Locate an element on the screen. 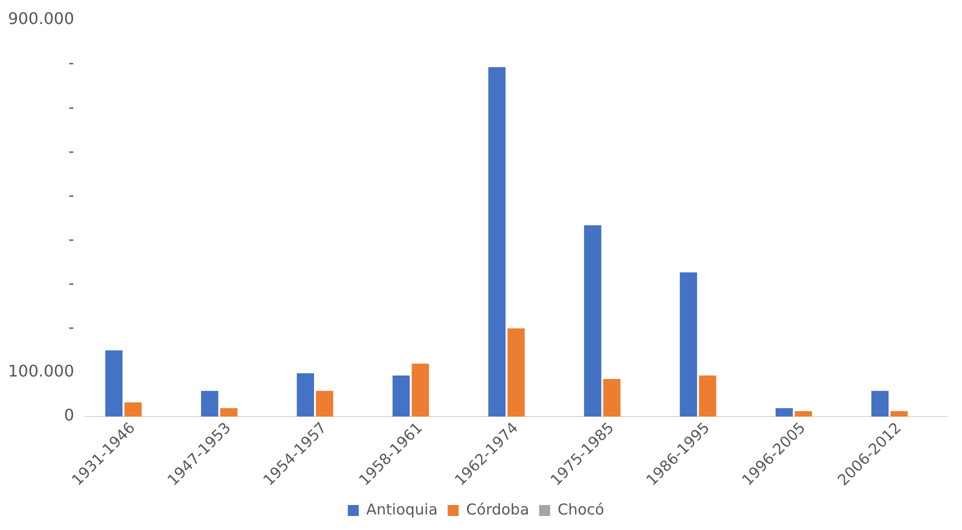 The width and height of the screenshot is (962, 530). legend-label: Córdoba is located at coordinates (498, 509).